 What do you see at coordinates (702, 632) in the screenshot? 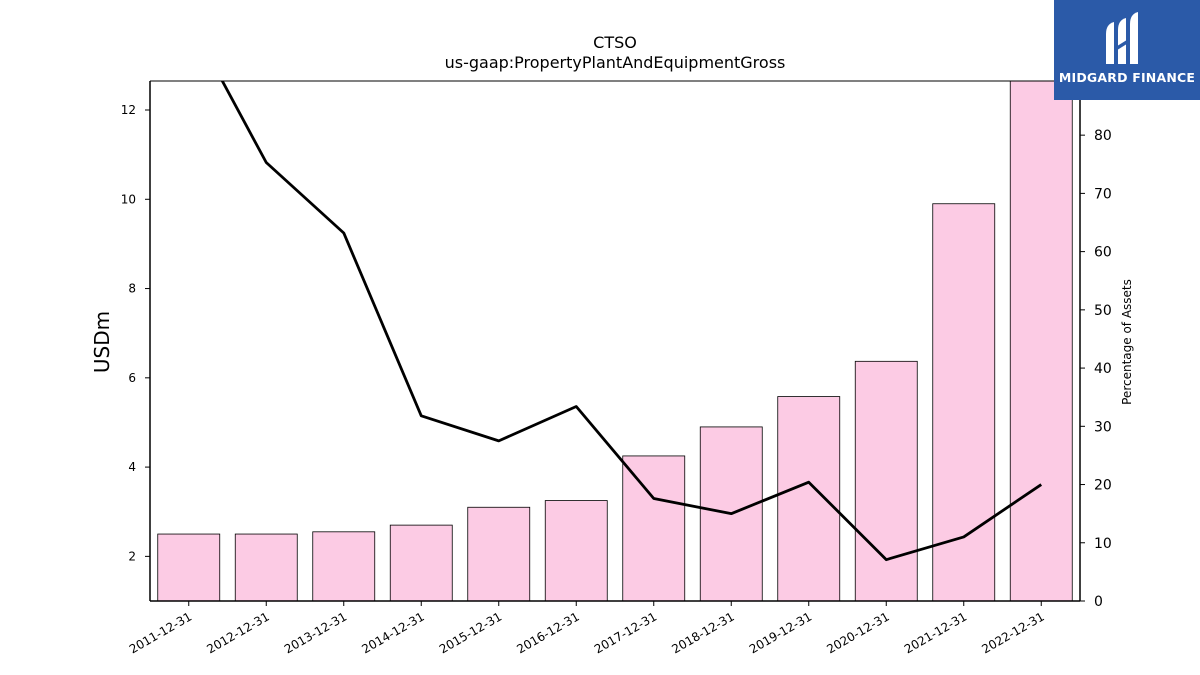
I see `x-tick-label: 2018-12-31` at bounding box center [702, 632].